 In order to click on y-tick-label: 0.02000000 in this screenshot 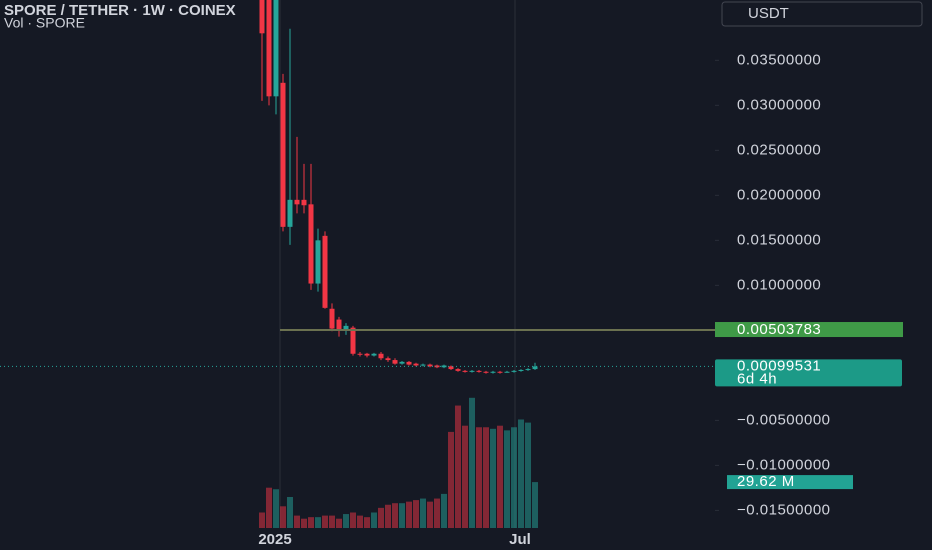, I will do `click(779, 194)`.